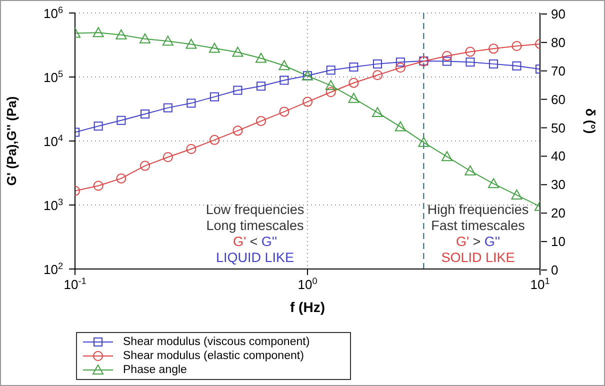  What do you see at coordinates (558, 128) in the screenshot?
I see `y2-tick-label: 50` at bounding box center [558, 128].